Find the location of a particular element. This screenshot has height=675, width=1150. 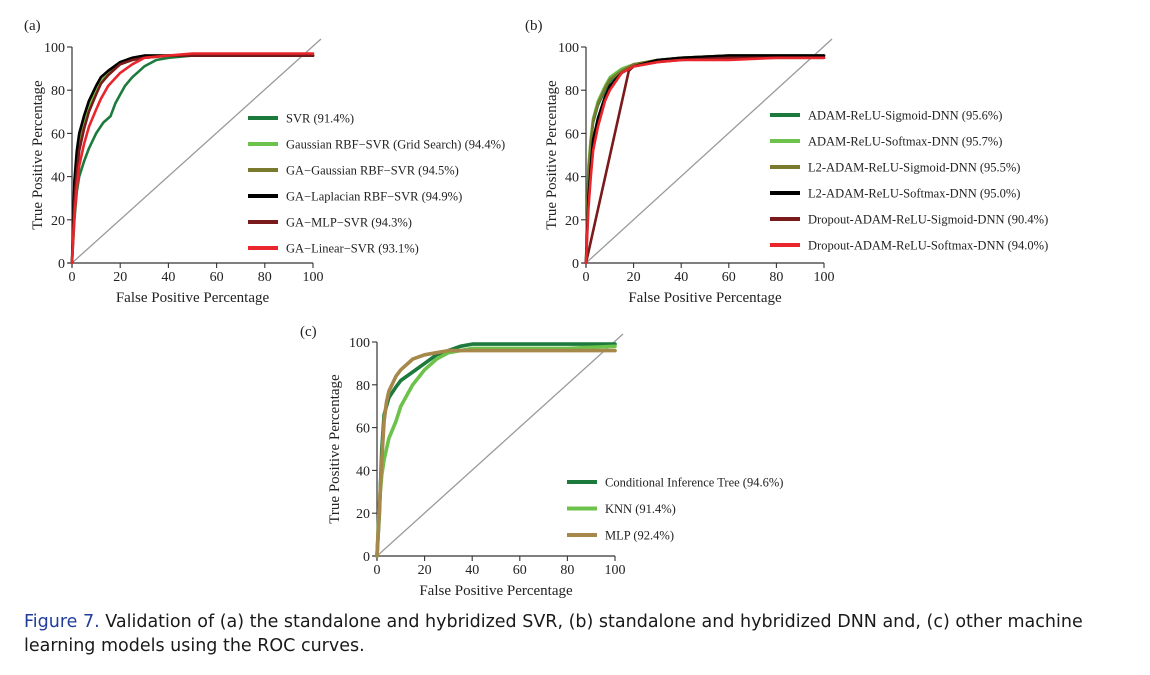

legend-label: GA−MLP−SVR (94.3%) is located at coordinates (349, 223).